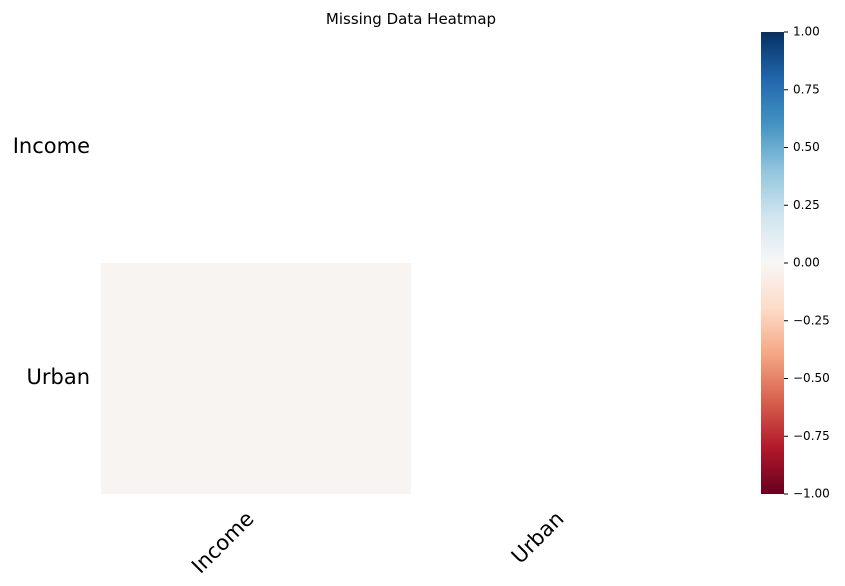 This screenshot has height=586, width=845. Describe the element at coordinates (811, 494) in the screenshot. I see `colorbar-tick-label: −1.00` at that location.